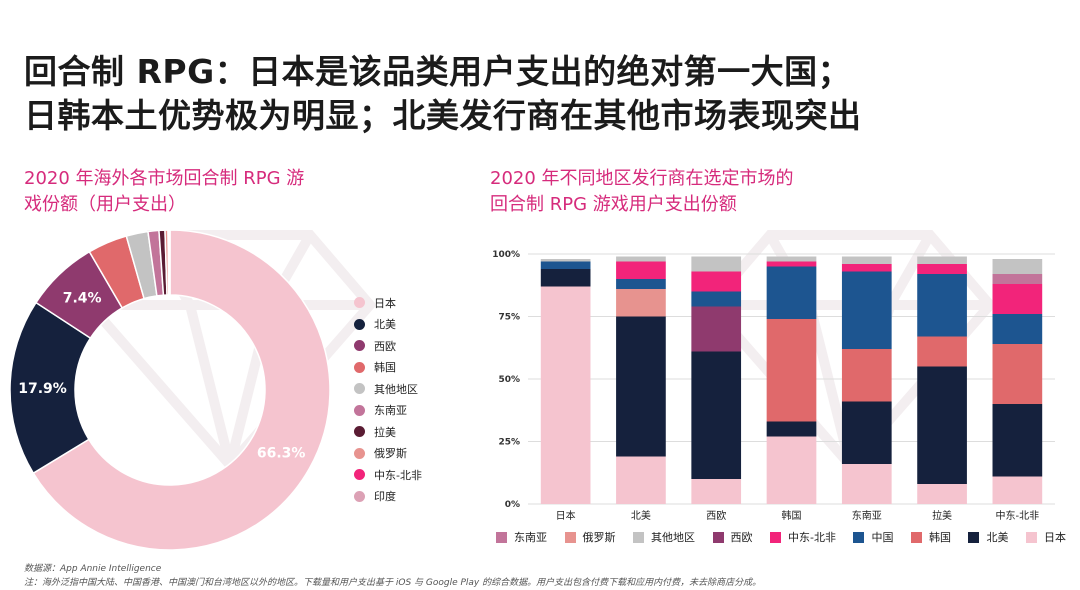  What do you see at coordinates (509, 380) in the screenshot?
I see `y-tick-label-2: 50%` at bounding box center [509, 380].